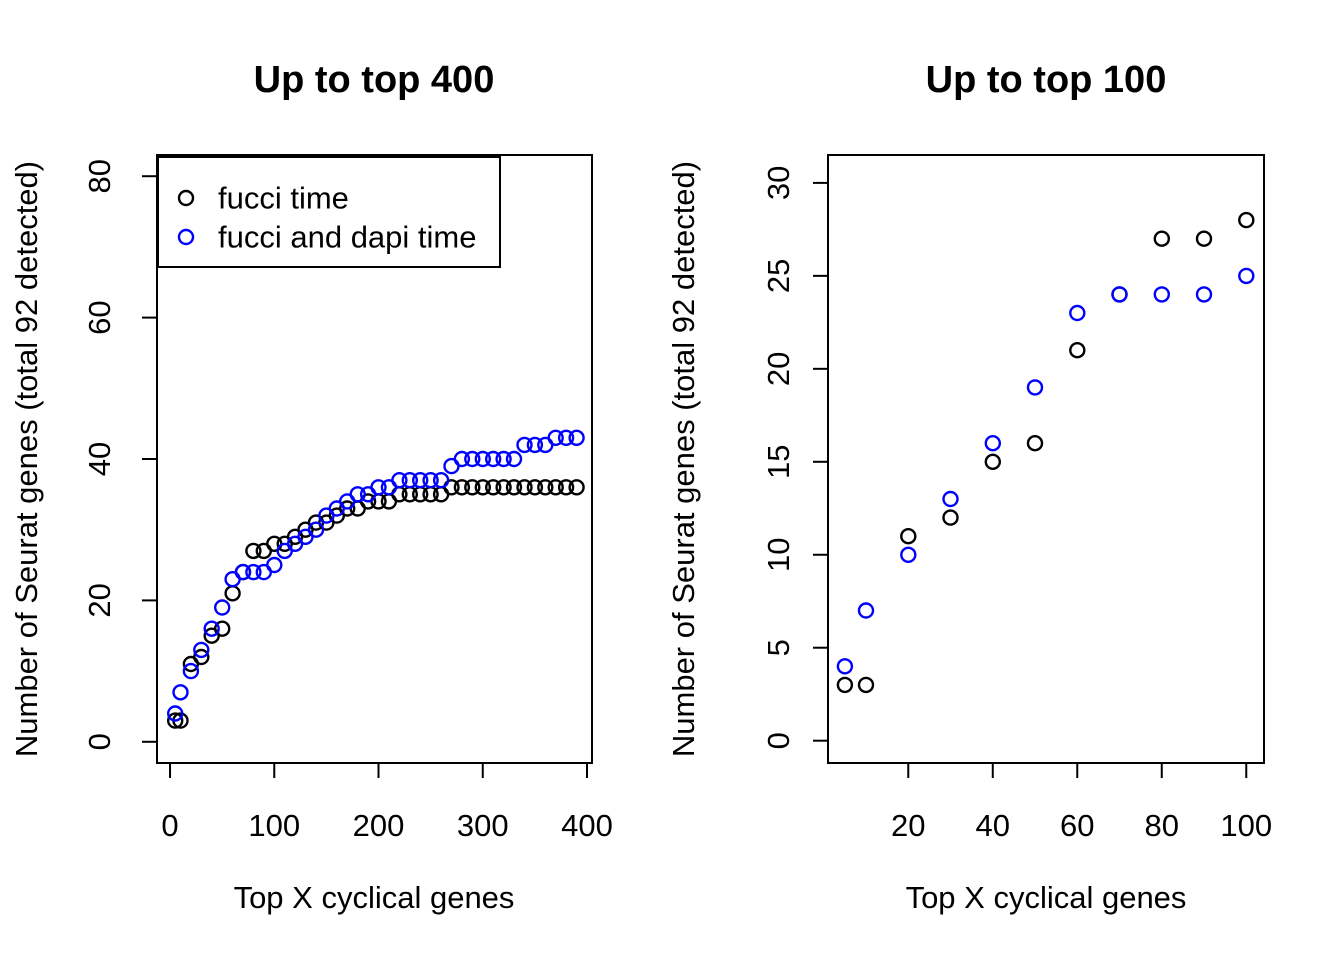 Image resolution: width=1344 pixels, height=965 pixels. Describe the element at coordinates (778, 555) in the screenshot. I see `y-tick-label: 10` at that location.